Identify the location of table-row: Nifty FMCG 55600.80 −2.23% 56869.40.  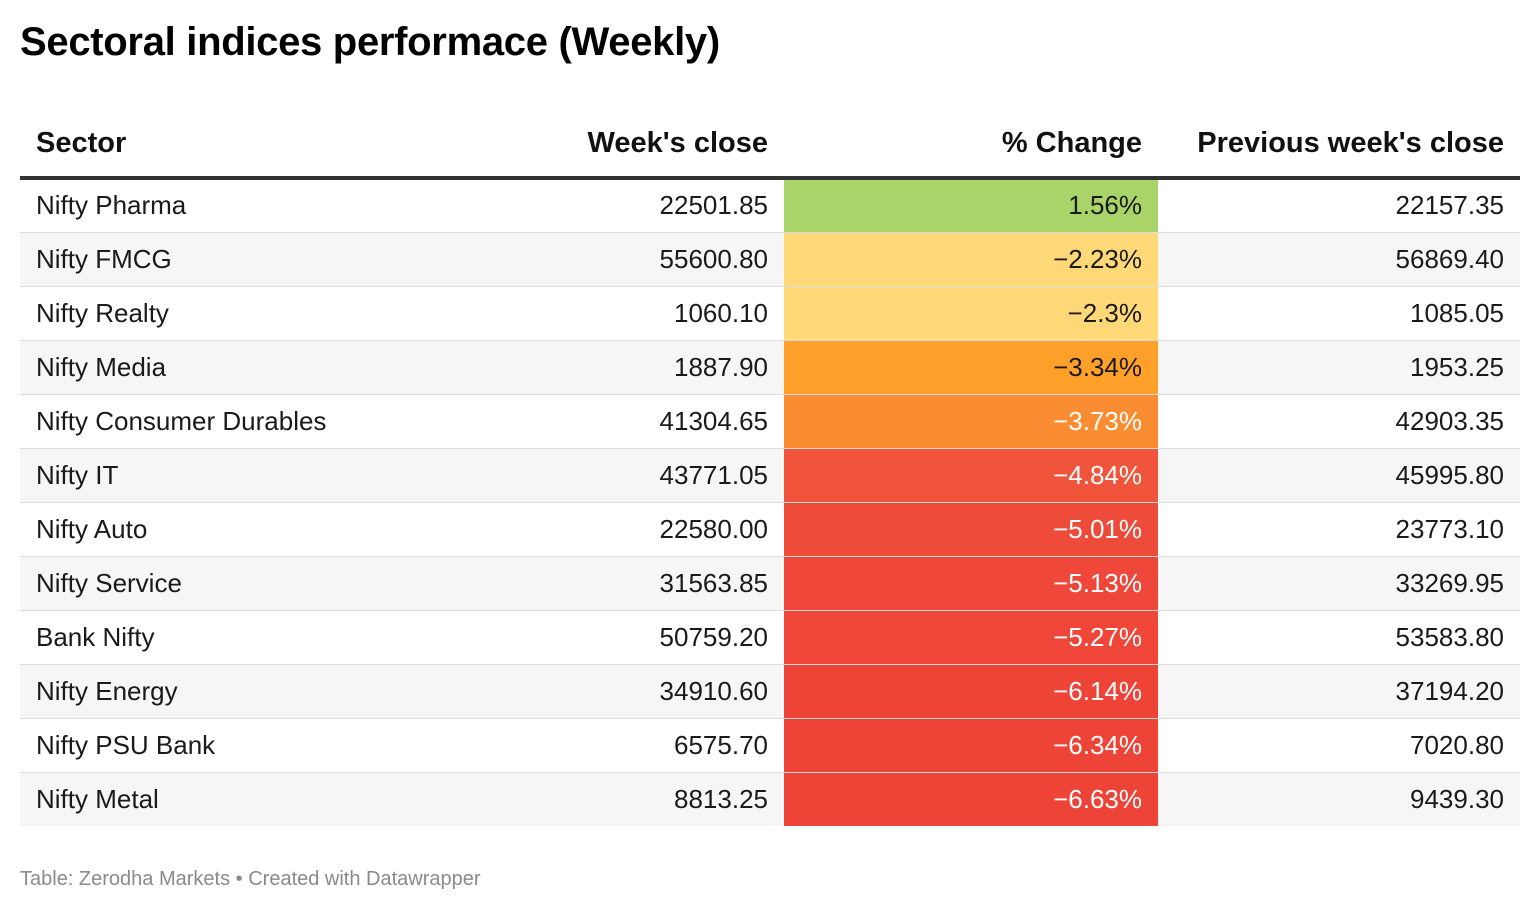
(770, 259).